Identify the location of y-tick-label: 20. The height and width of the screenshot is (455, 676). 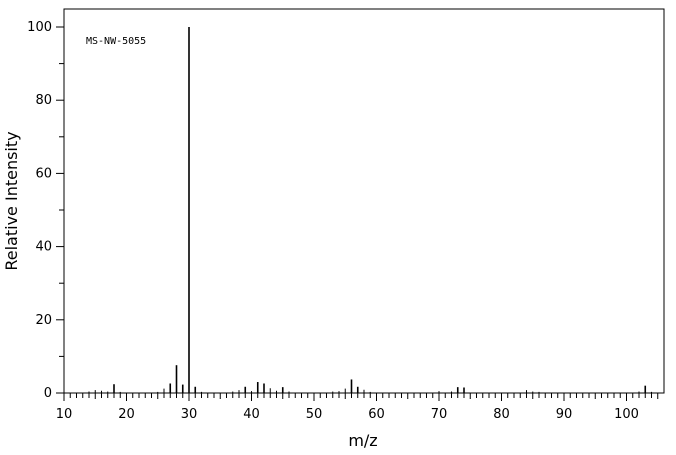
(43, 320).